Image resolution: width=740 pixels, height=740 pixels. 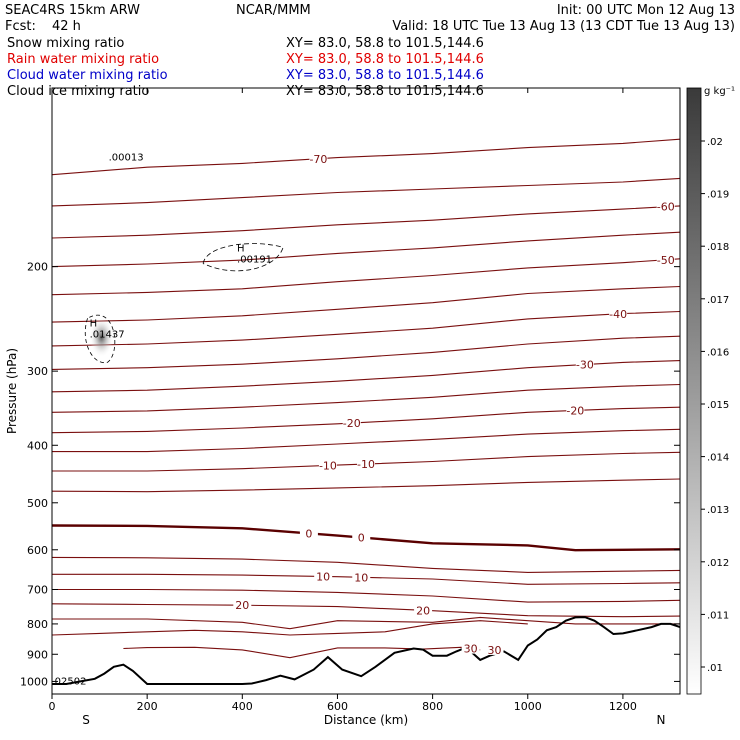 I want to click on snow-max-shading, so click(x=101, y=337).